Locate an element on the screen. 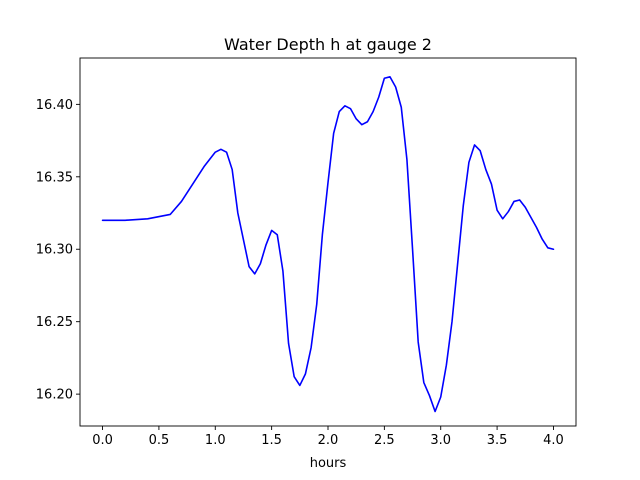  x-tick-label: 2.0 is located at coordinates (328, 440).